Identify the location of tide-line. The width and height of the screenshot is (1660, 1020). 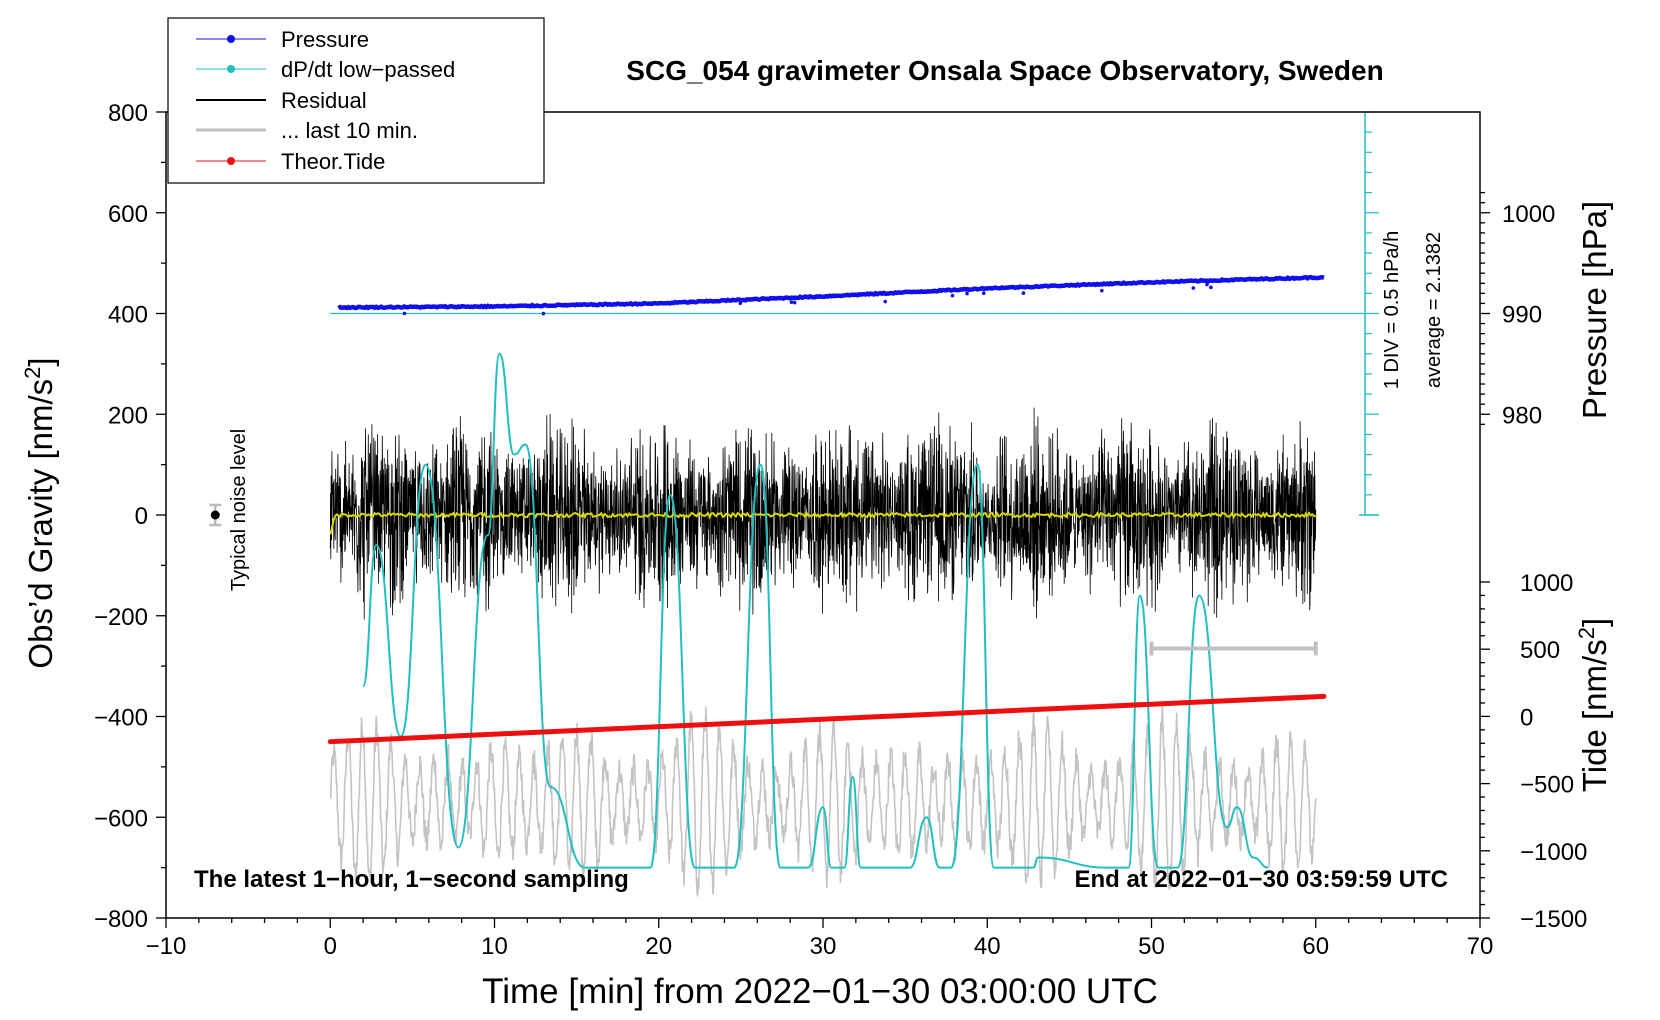
(827, 719).